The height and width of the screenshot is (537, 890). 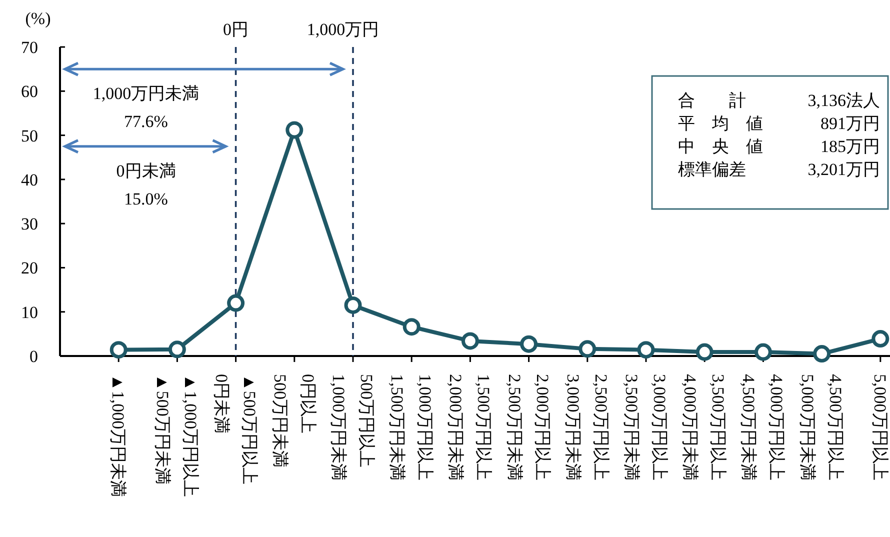 I want to click on x-tick-label: 3,000万円以上 3,500万円未満, so click(x=645, y=427).